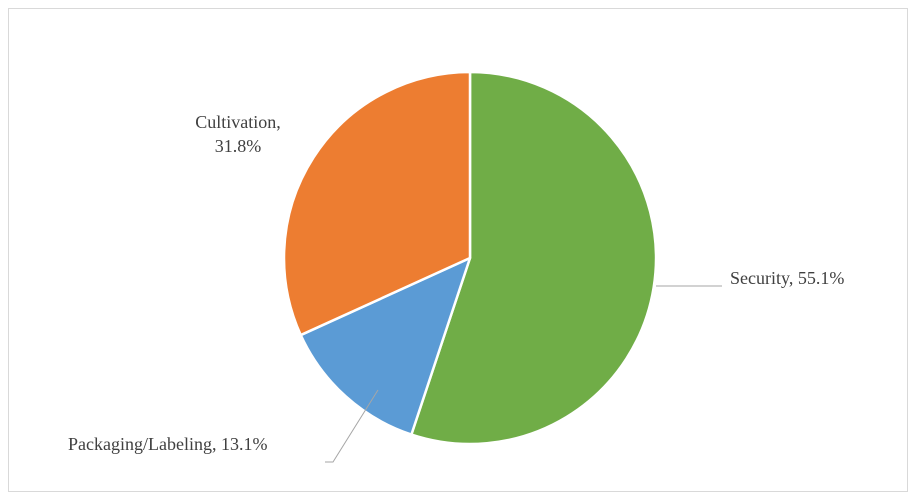 The image size is (917, 500). I want to click on data-label-line: 31.8%, so click(238, 146).